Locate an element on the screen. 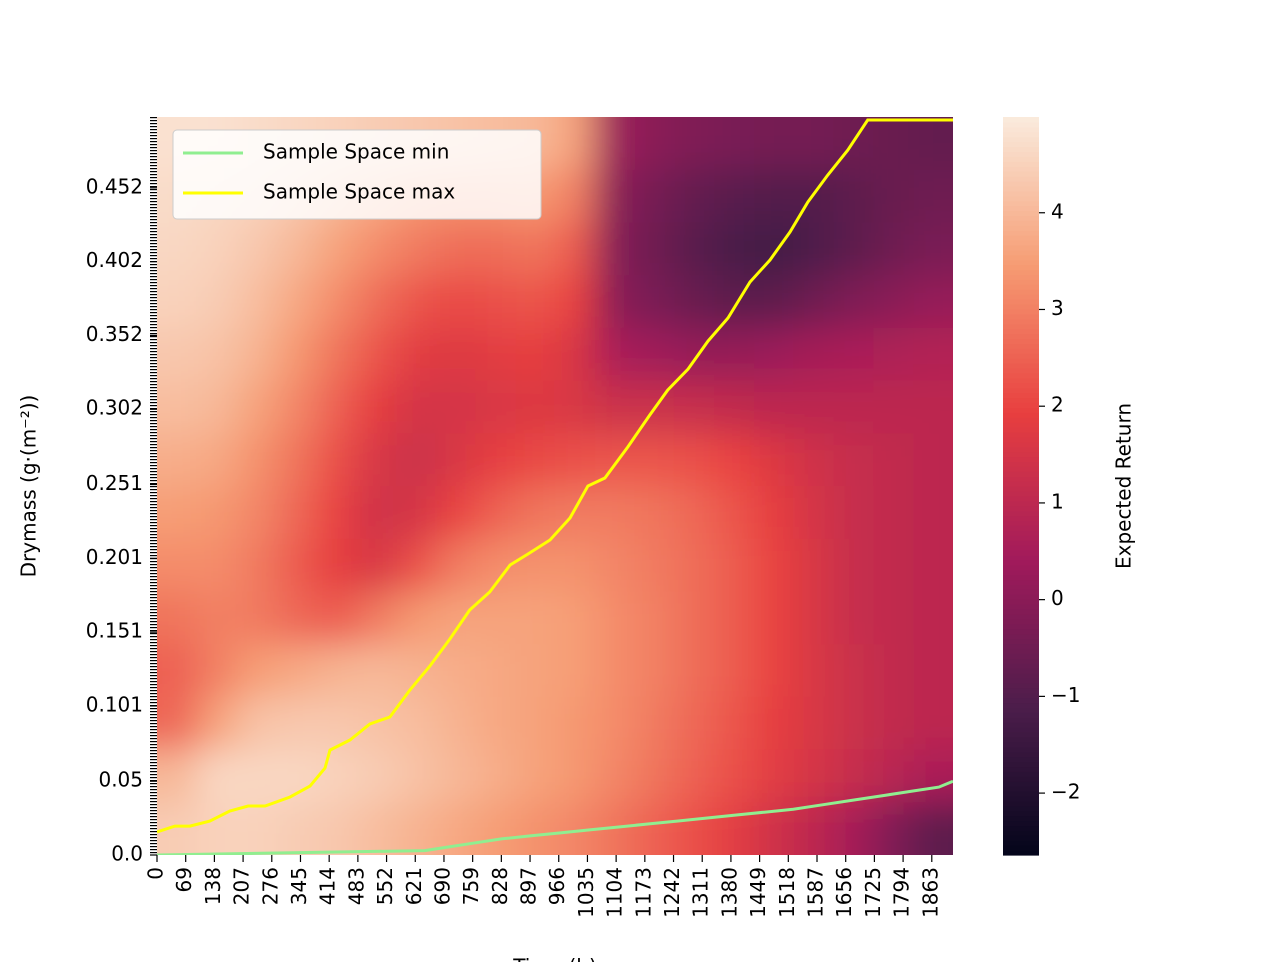 The image size is (1281, 962). x-tick-label: 345 is located at coordinates (299, 886).